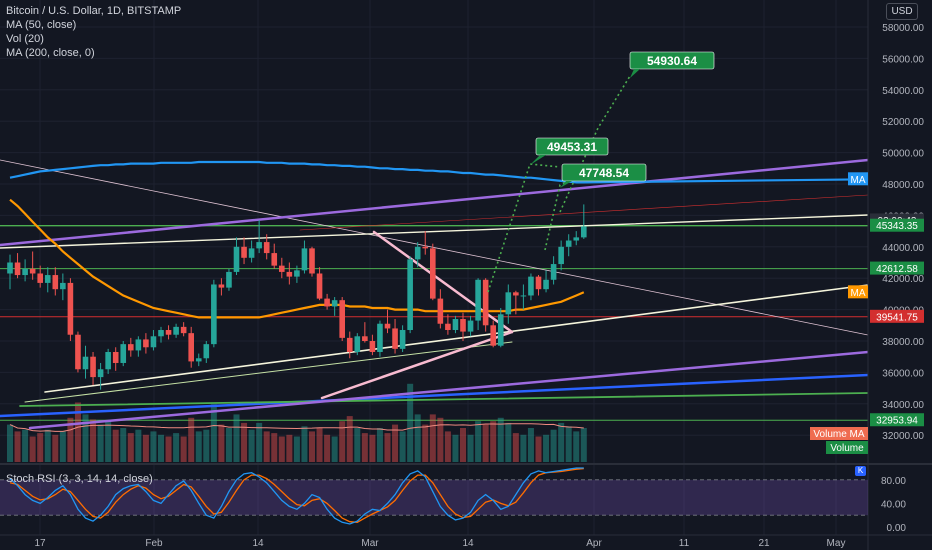 The image size is (932, 550). I want to click on stoch-tick-label: 80.00, so click(893, 481).